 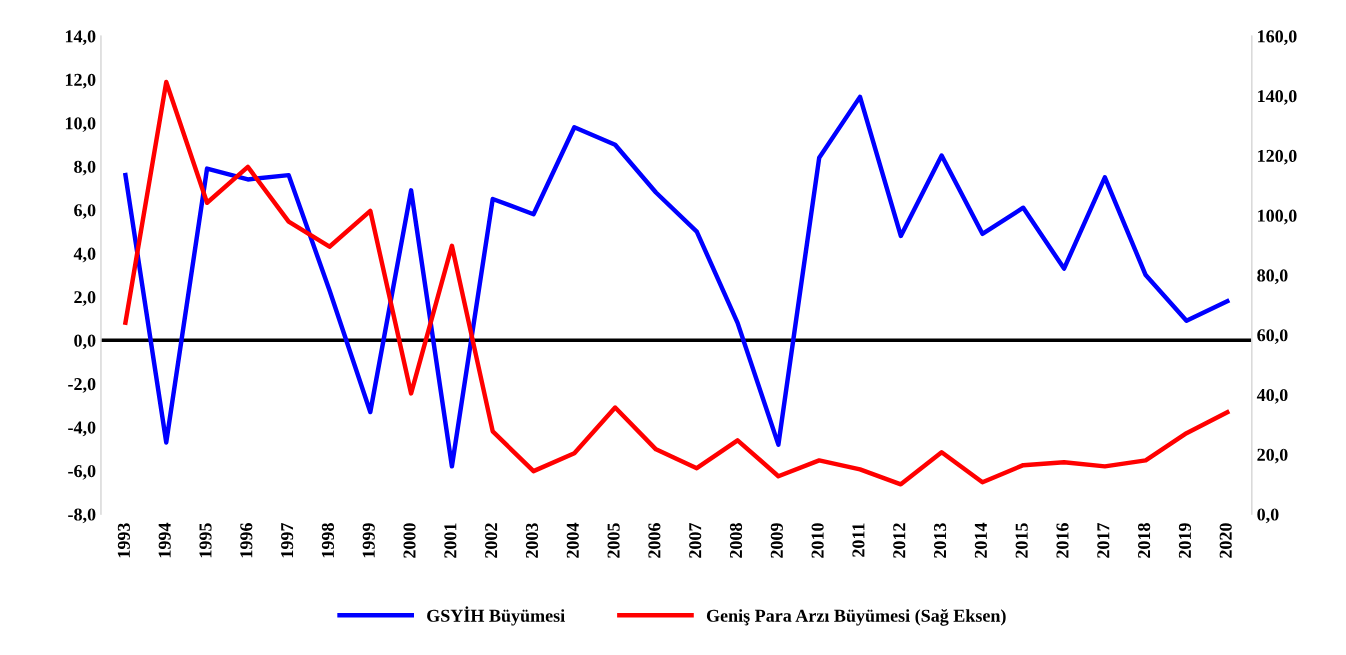 What do you see at coordinates (858, 540) in the screenshot?
I see `x-tick-label: 2011` at bounding box center [858, 540].